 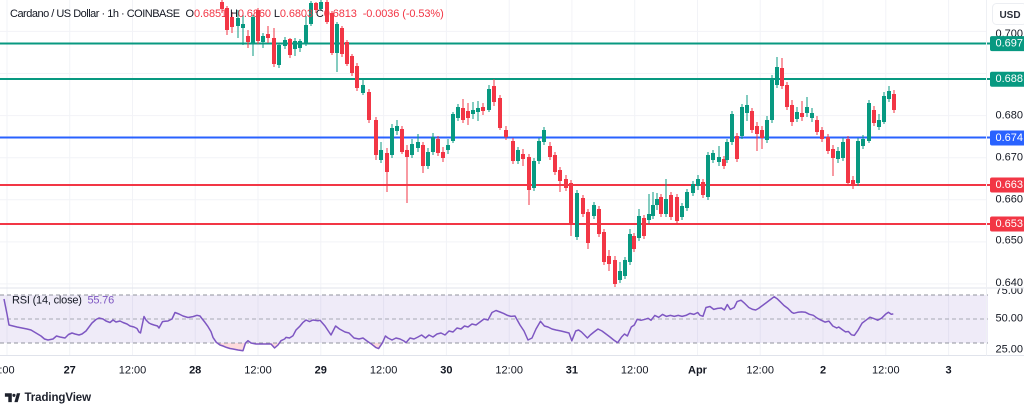 What do you see at coordinates (1009, 158) in the screenshot?
I see `svg-text: 0.670` at bounding box center [1009, 158].